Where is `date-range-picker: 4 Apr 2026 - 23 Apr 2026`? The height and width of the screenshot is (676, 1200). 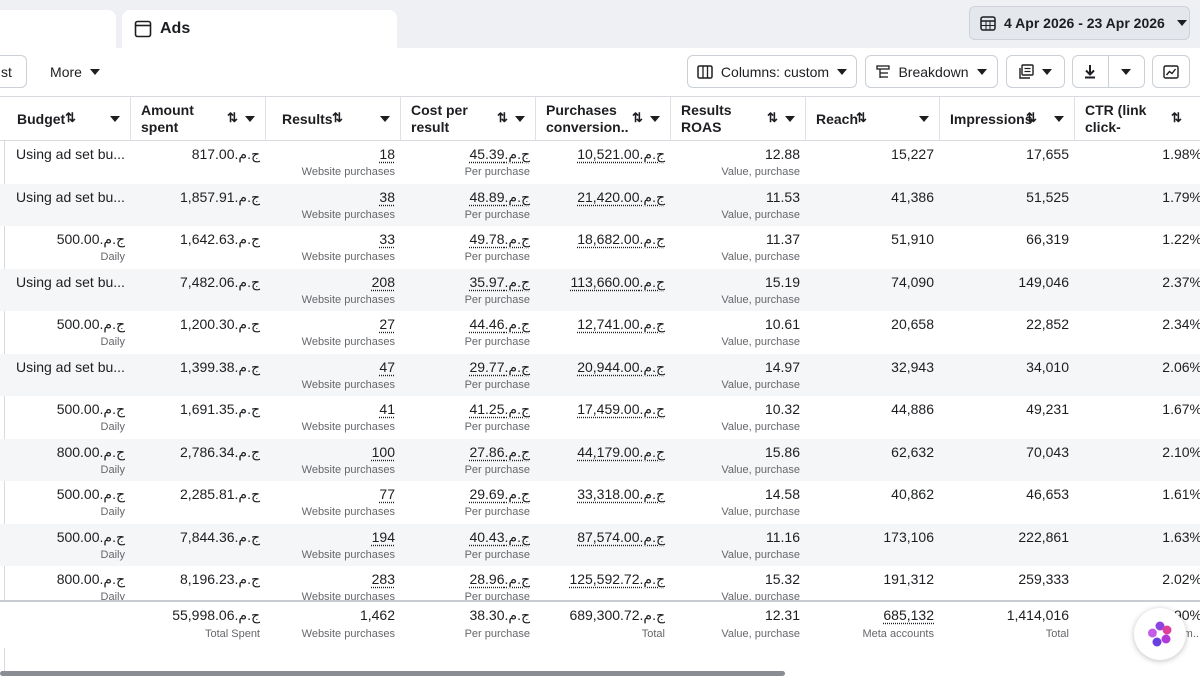
date-range-picker: 4 Apr 2026 - 23 Apr 2026 is located at coordinates (1079, 23).